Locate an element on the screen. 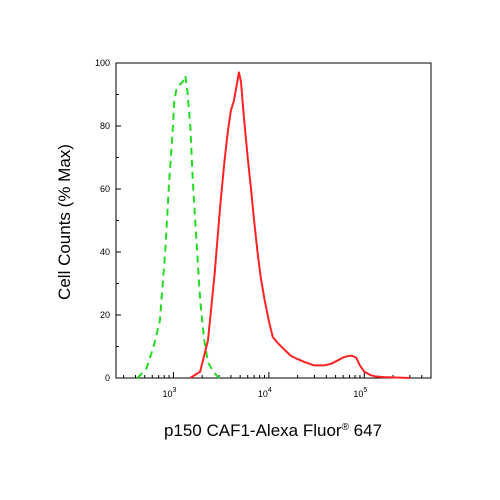 The image size is (500, 500). y-tick-label: 60 is located at coordinates (105, 189).